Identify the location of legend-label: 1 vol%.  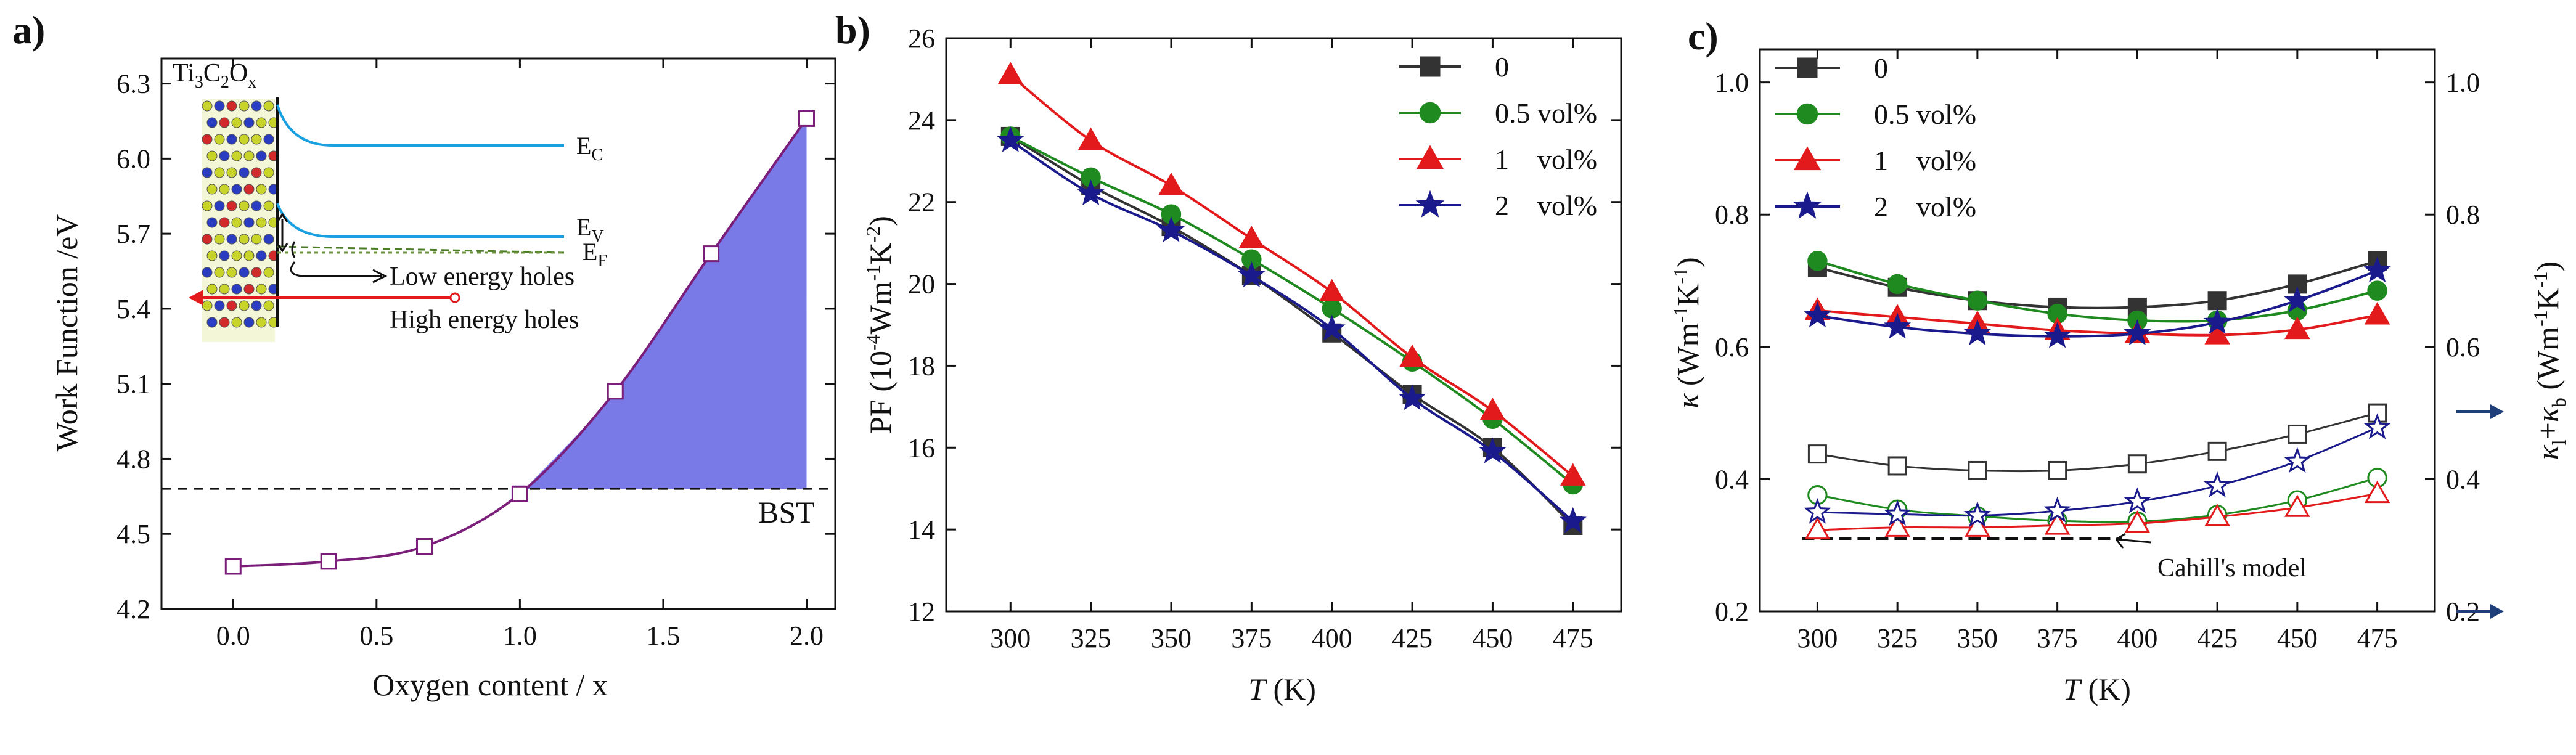
(1546, 159).